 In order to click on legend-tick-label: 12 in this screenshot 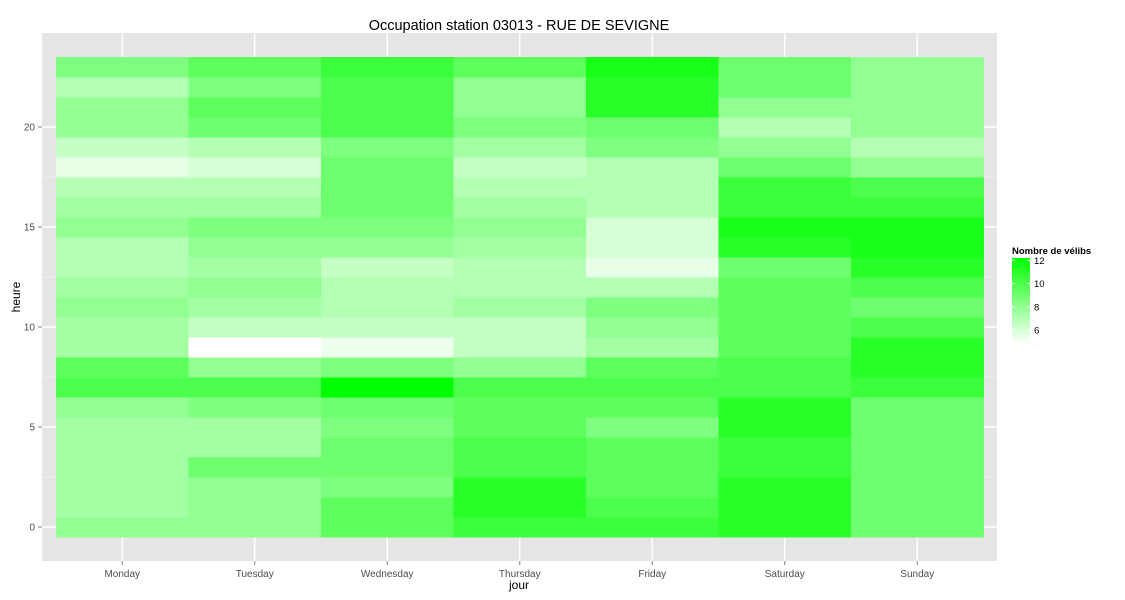, I will do `click(1039, 261)`.